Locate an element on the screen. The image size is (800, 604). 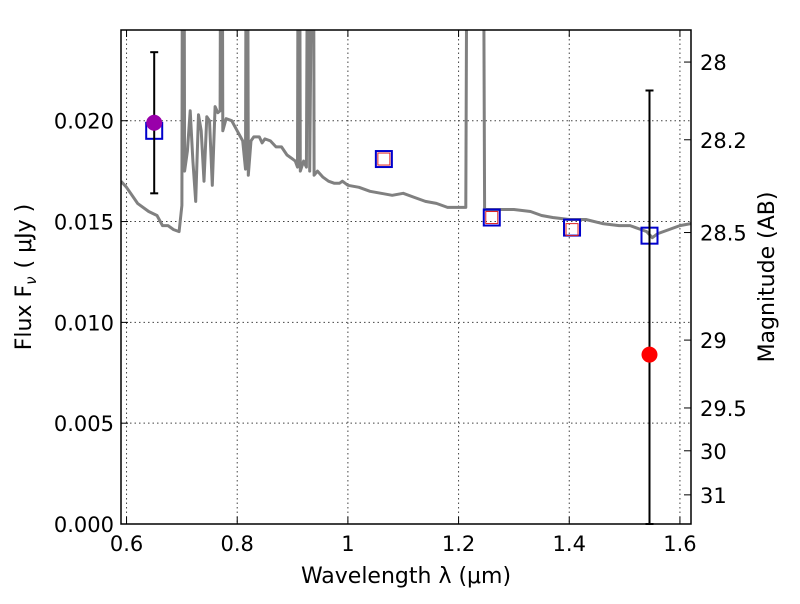
x-tick-label: 0.8 is located at coordinates (237, 544).